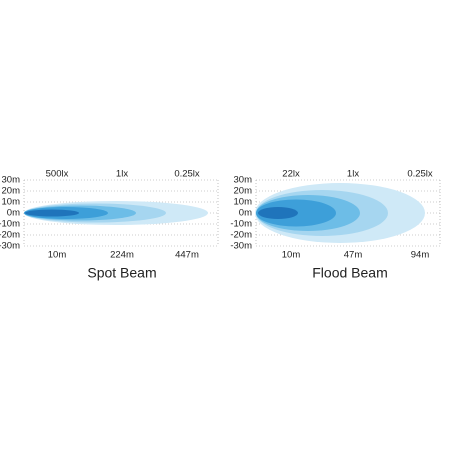  I want to click on distance-label: 94m, so click(420, 255).